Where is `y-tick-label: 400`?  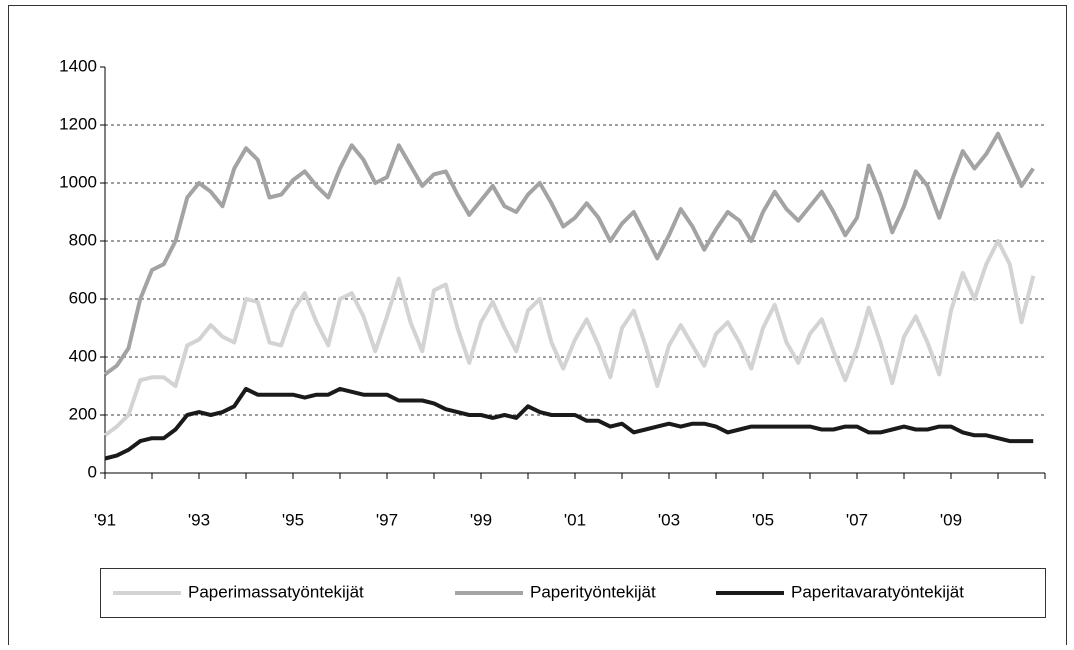
y-tick-label: 400 is located at coordinates (83, 355).